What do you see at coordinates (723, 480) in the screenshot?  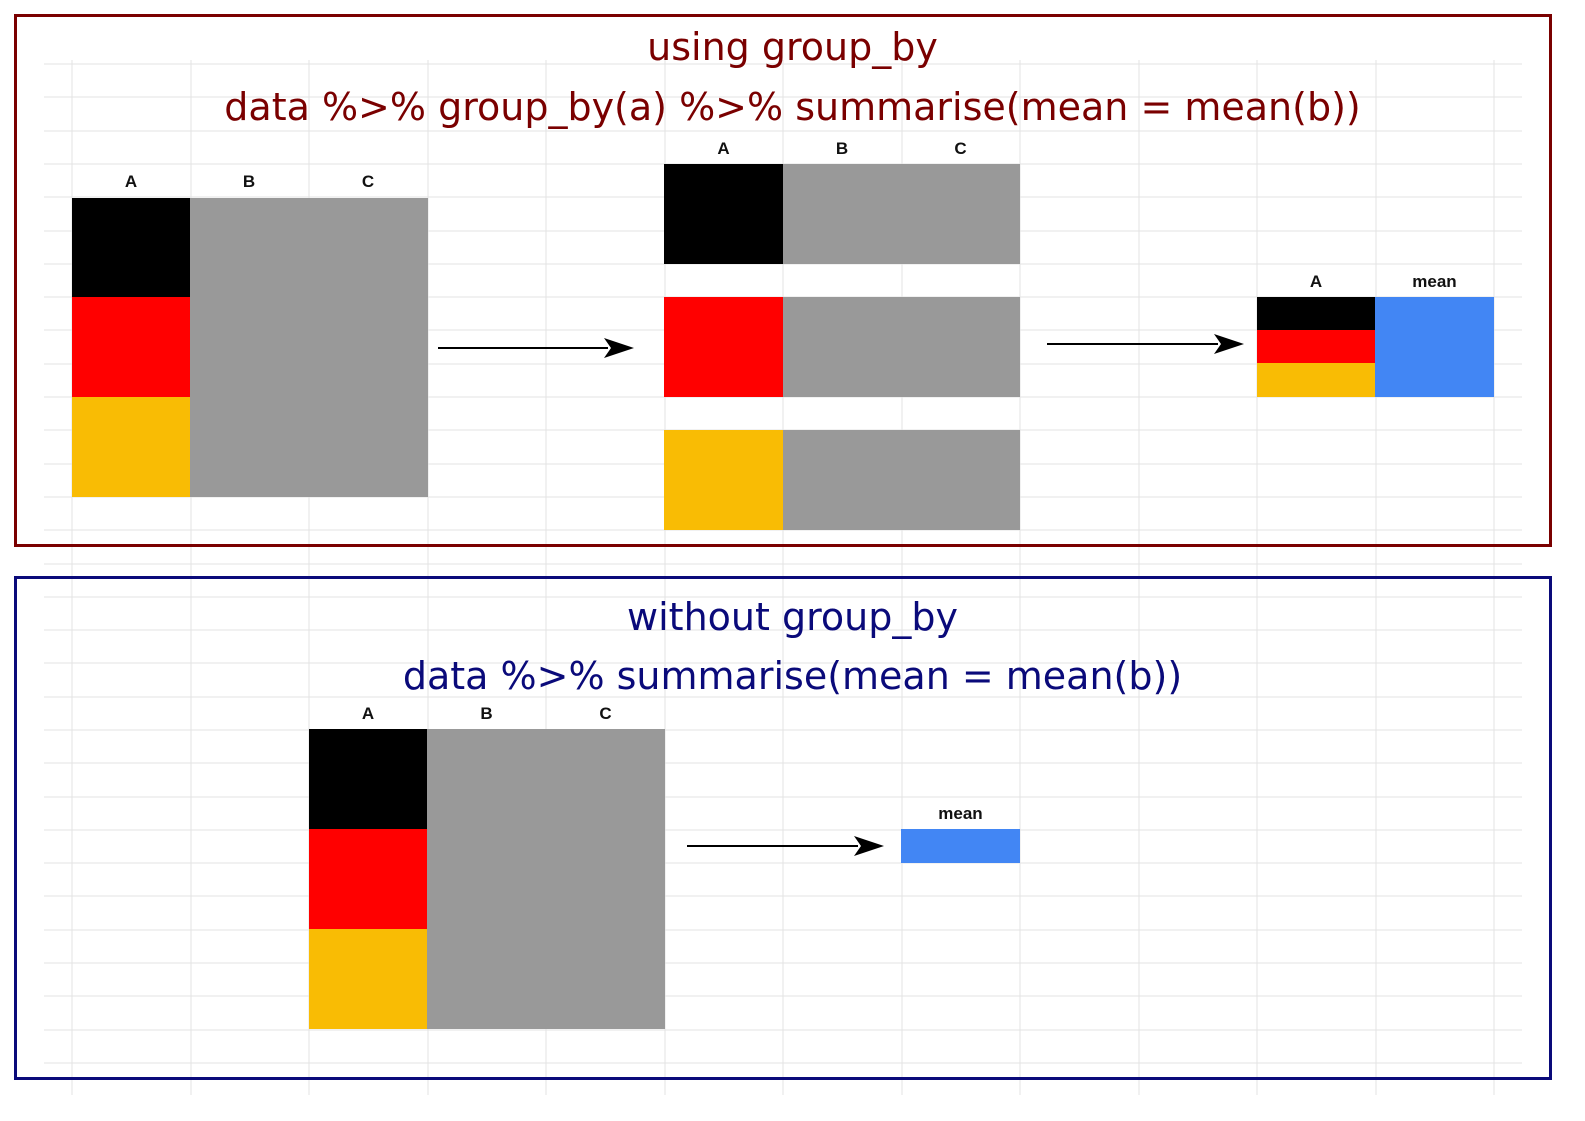 I see `group-gold-key` at bounding box center [723, 480].